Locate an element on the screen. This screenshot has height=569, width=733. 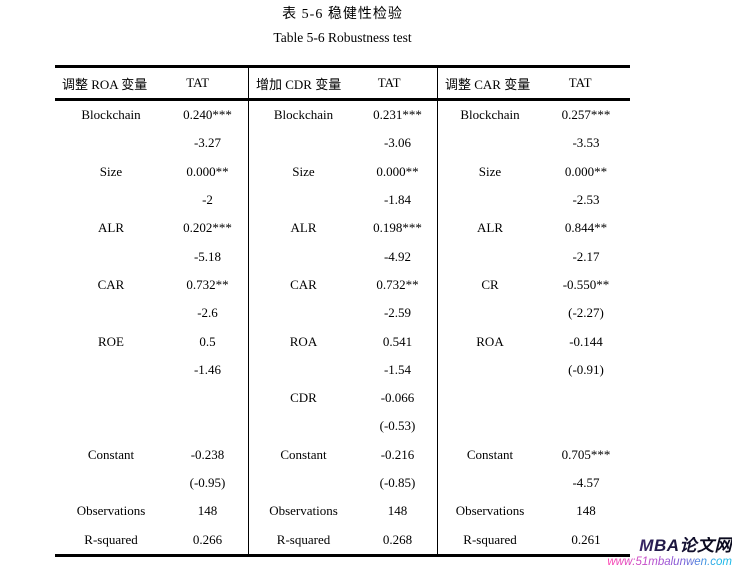
table-cell-value: -4.92 is located at coordinates (397, 256).